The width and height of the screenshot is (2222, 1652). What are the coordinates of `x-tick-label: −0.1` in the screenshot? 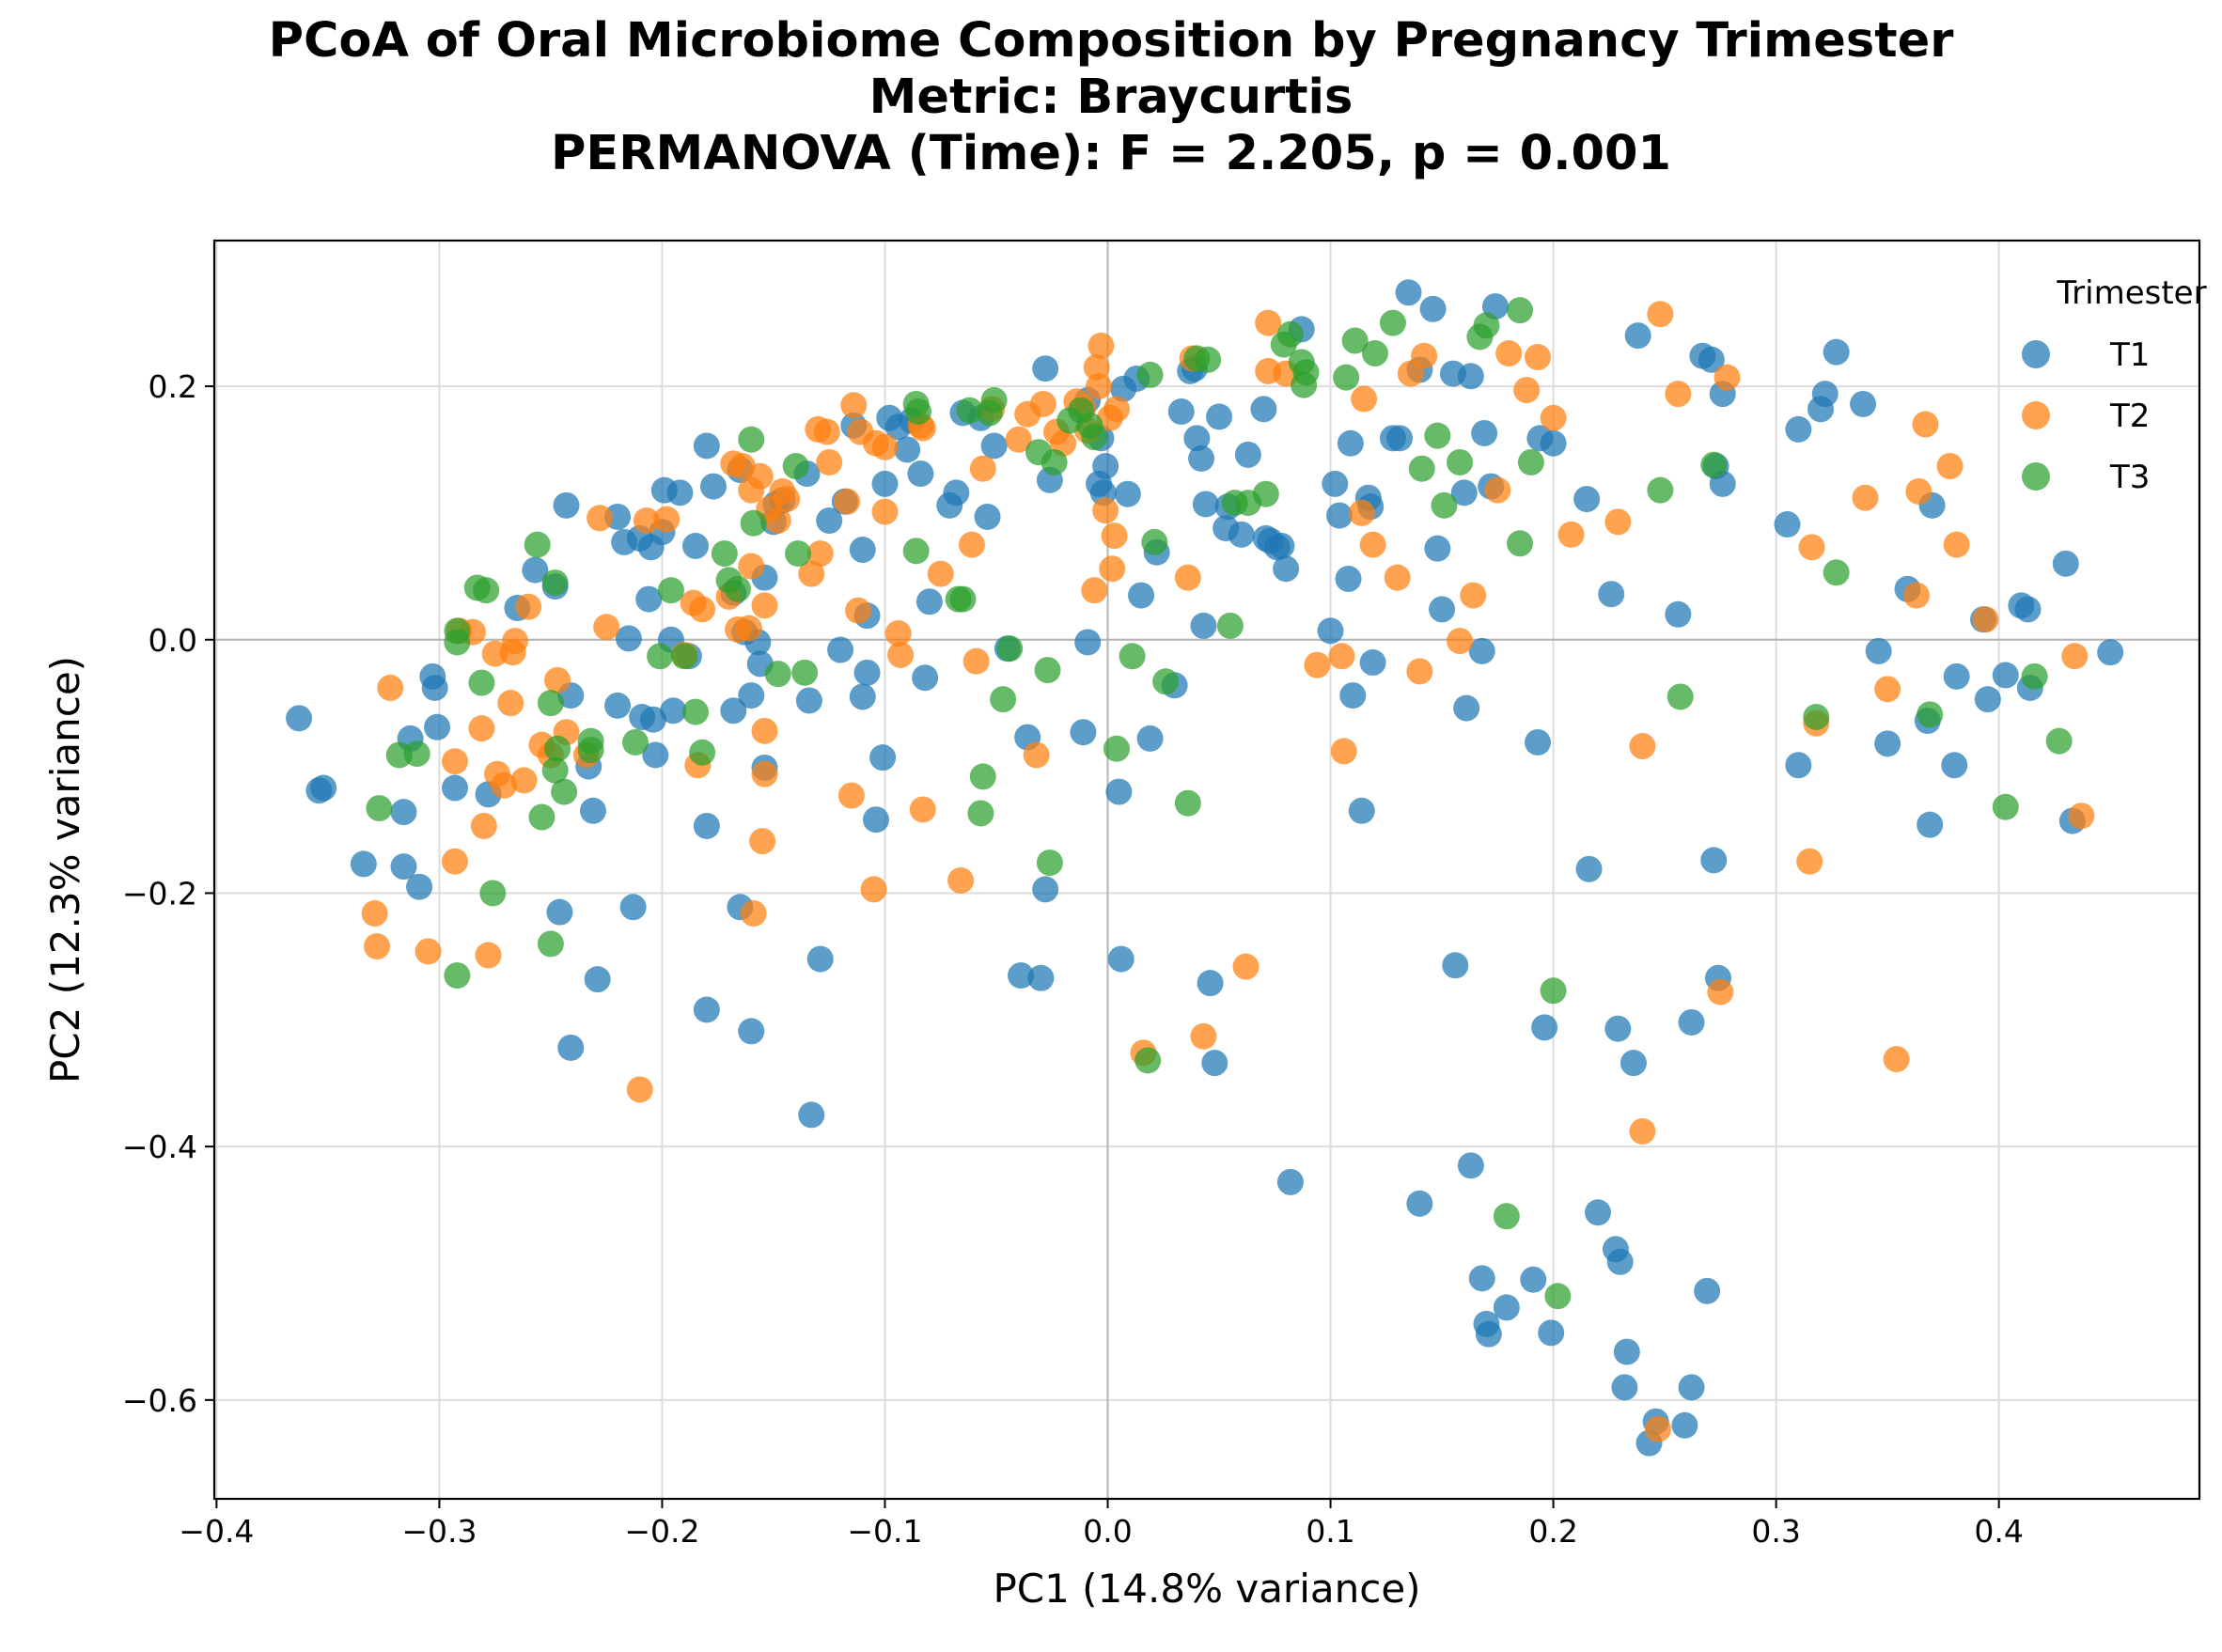 It's located at (885, 1531).